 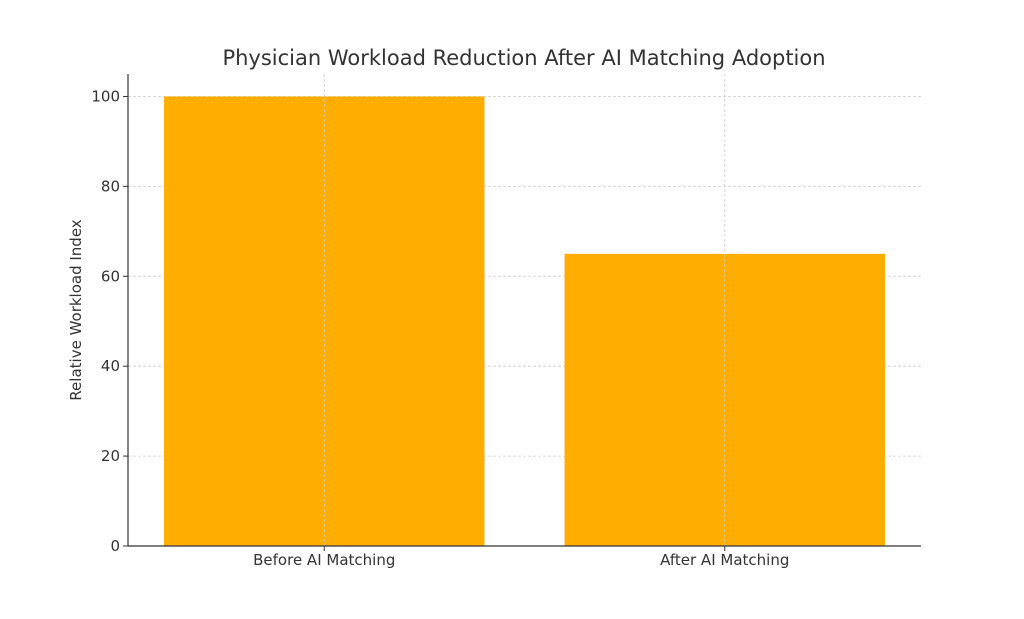 I want to click on y-tick-label: 80, so click(x=110, y=186).